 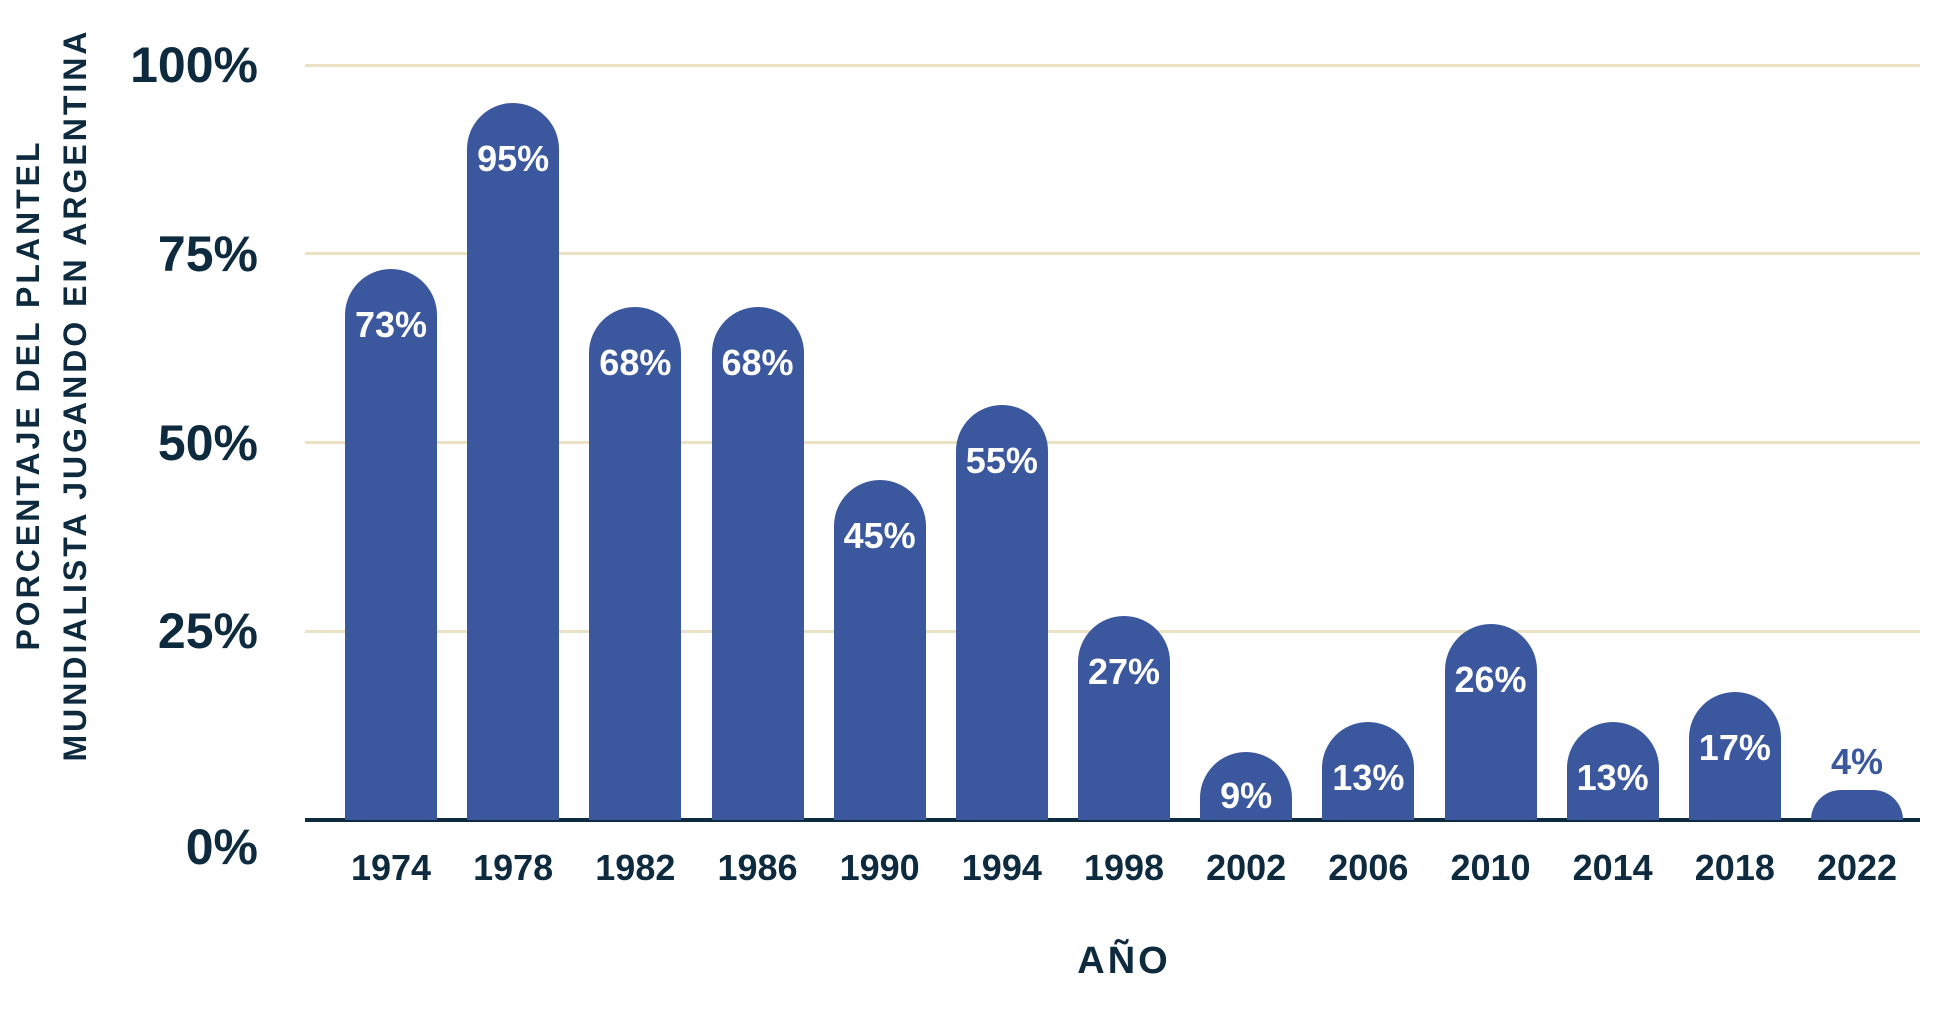 I want to click on x-axis-line, so click(x=1112, y=820).